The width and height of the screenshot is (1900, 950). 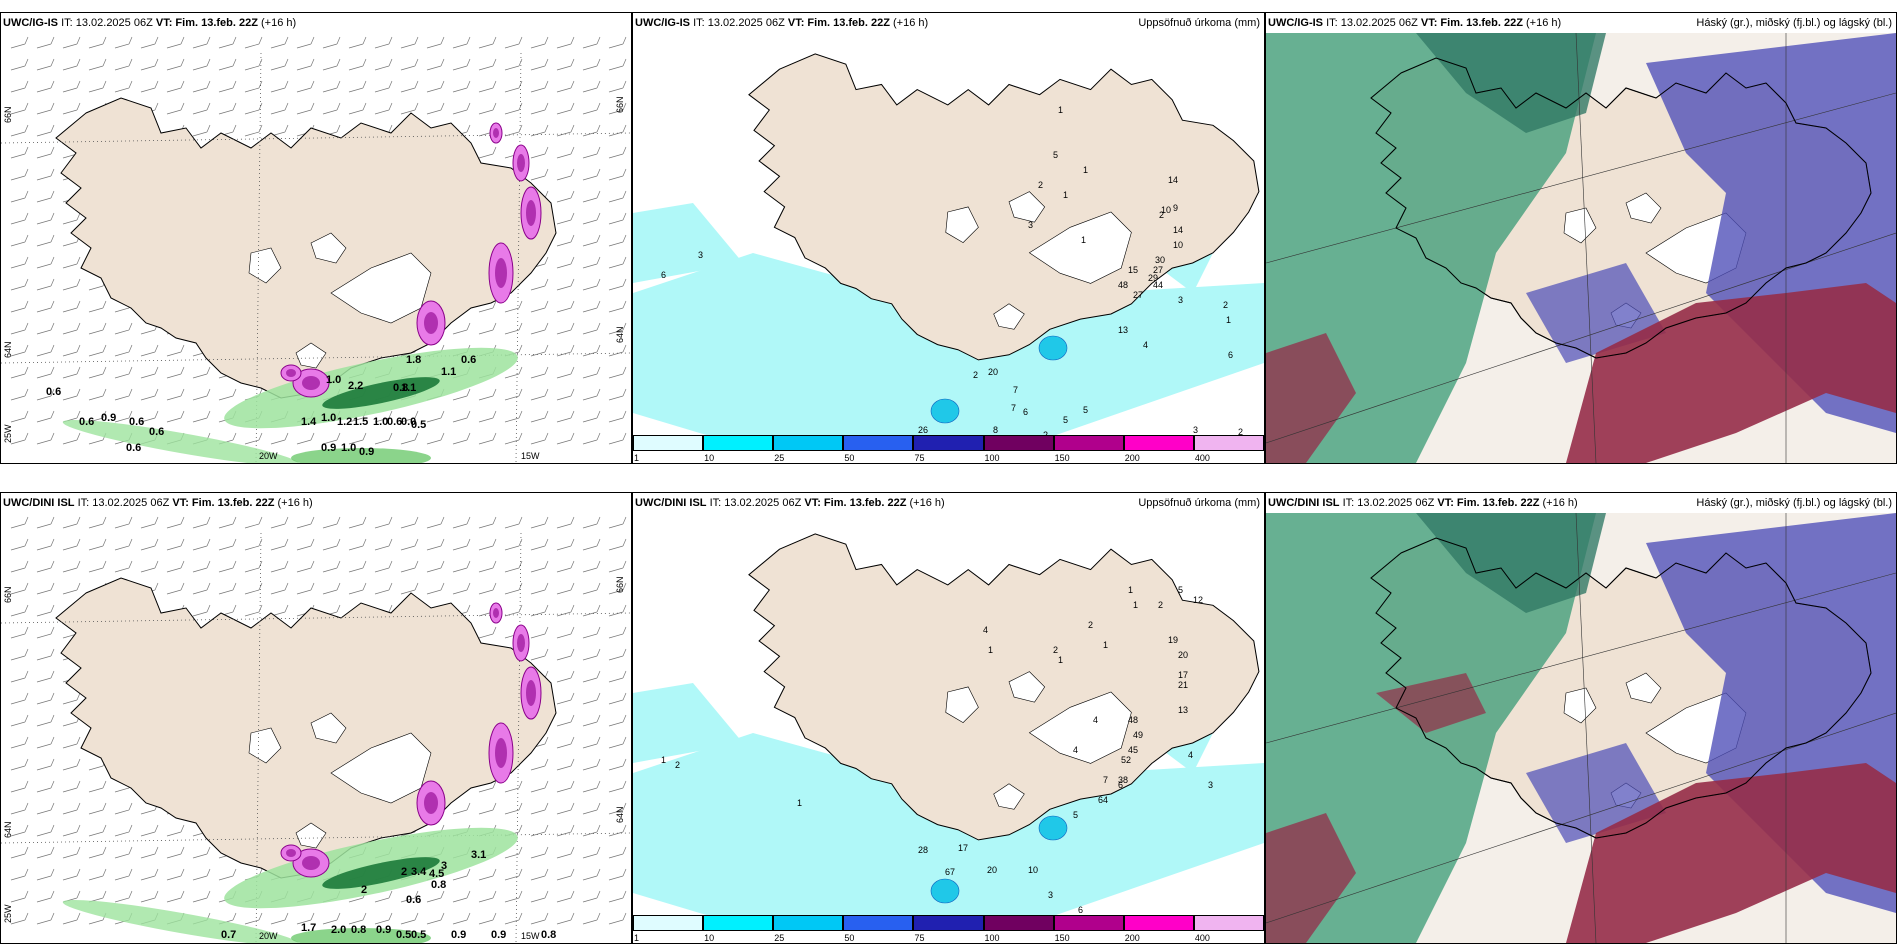 I want to click on precip-value-label: 48, so click(x=1133, y=720).